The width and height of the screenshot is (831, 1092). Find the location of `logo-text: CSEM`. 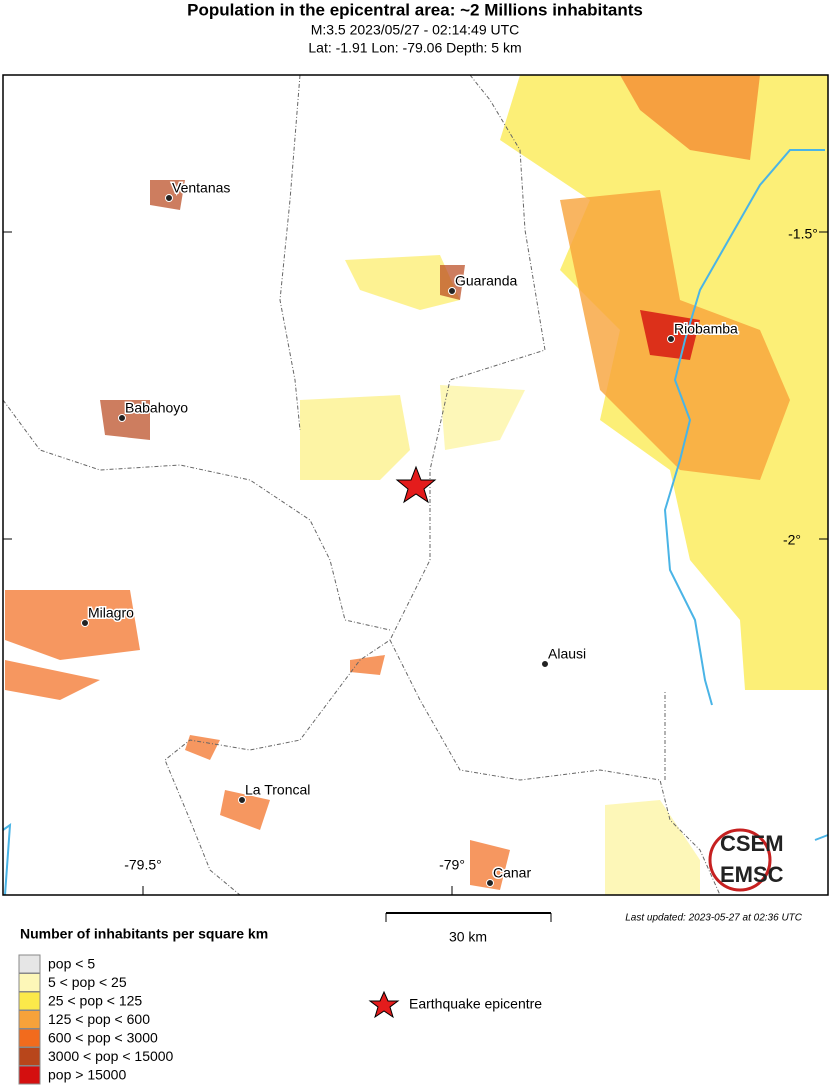

logo-text: CSEM is located at coordinates (752, 843).